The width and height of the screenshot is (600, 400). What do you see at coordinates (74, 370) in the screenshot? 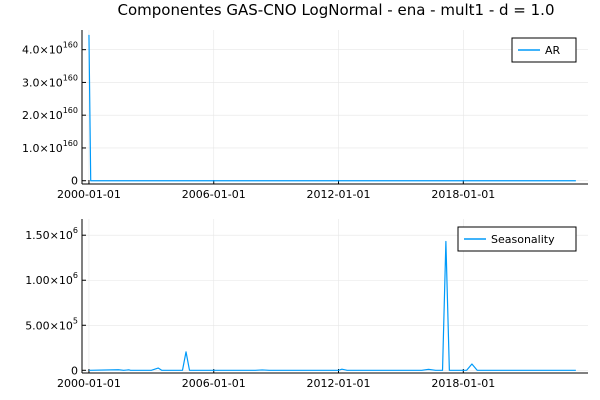
I see `seasonality-y-tick-label: 0` at bounding box center [74, 370].